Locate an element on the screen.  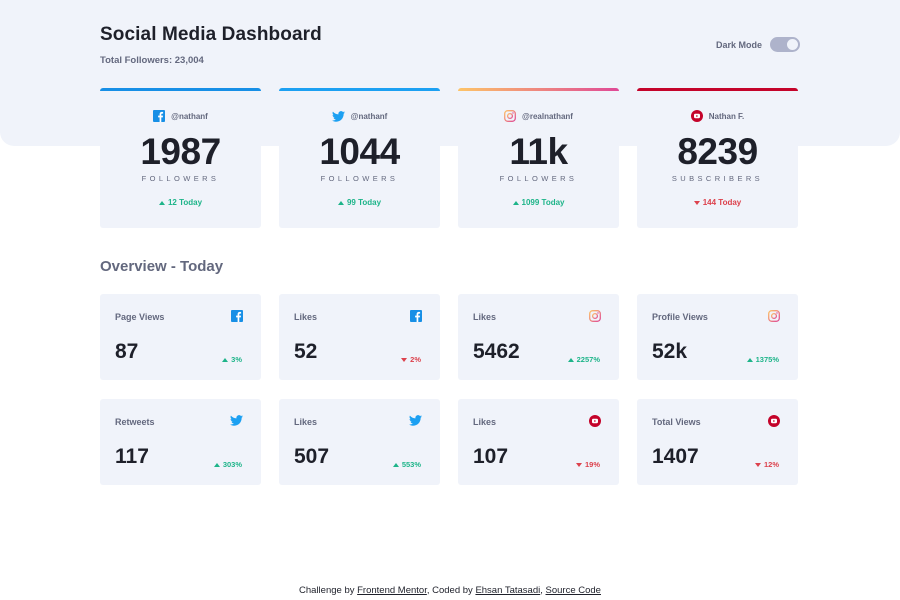
change-percent: 303% is located at coordinates (232, 464).